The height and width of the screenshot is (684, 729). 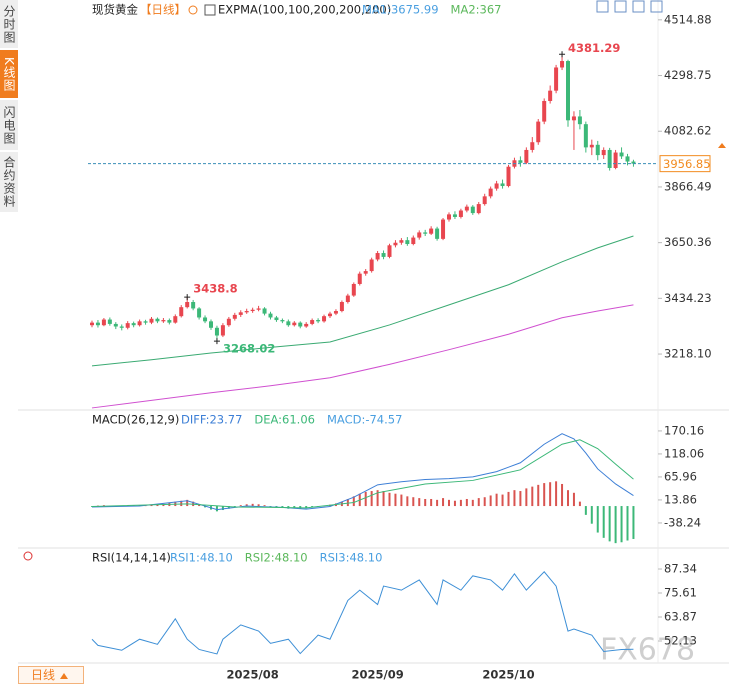 I want to click on legend-label: RSI2:48.10, so click(x=276, y=558).